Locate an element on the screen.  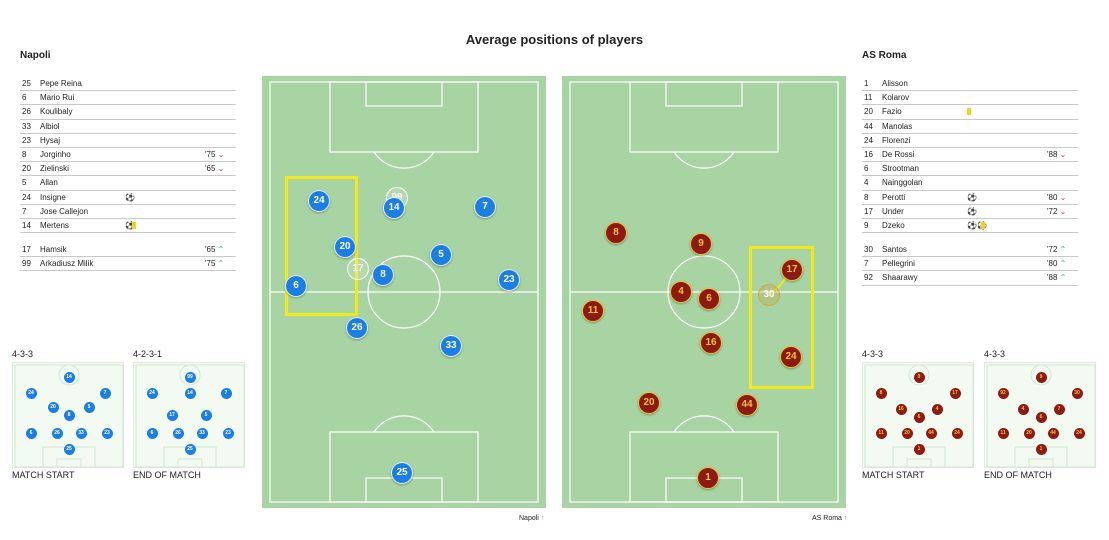
roma-player-30: 30 is located at coordinates (769, 295).